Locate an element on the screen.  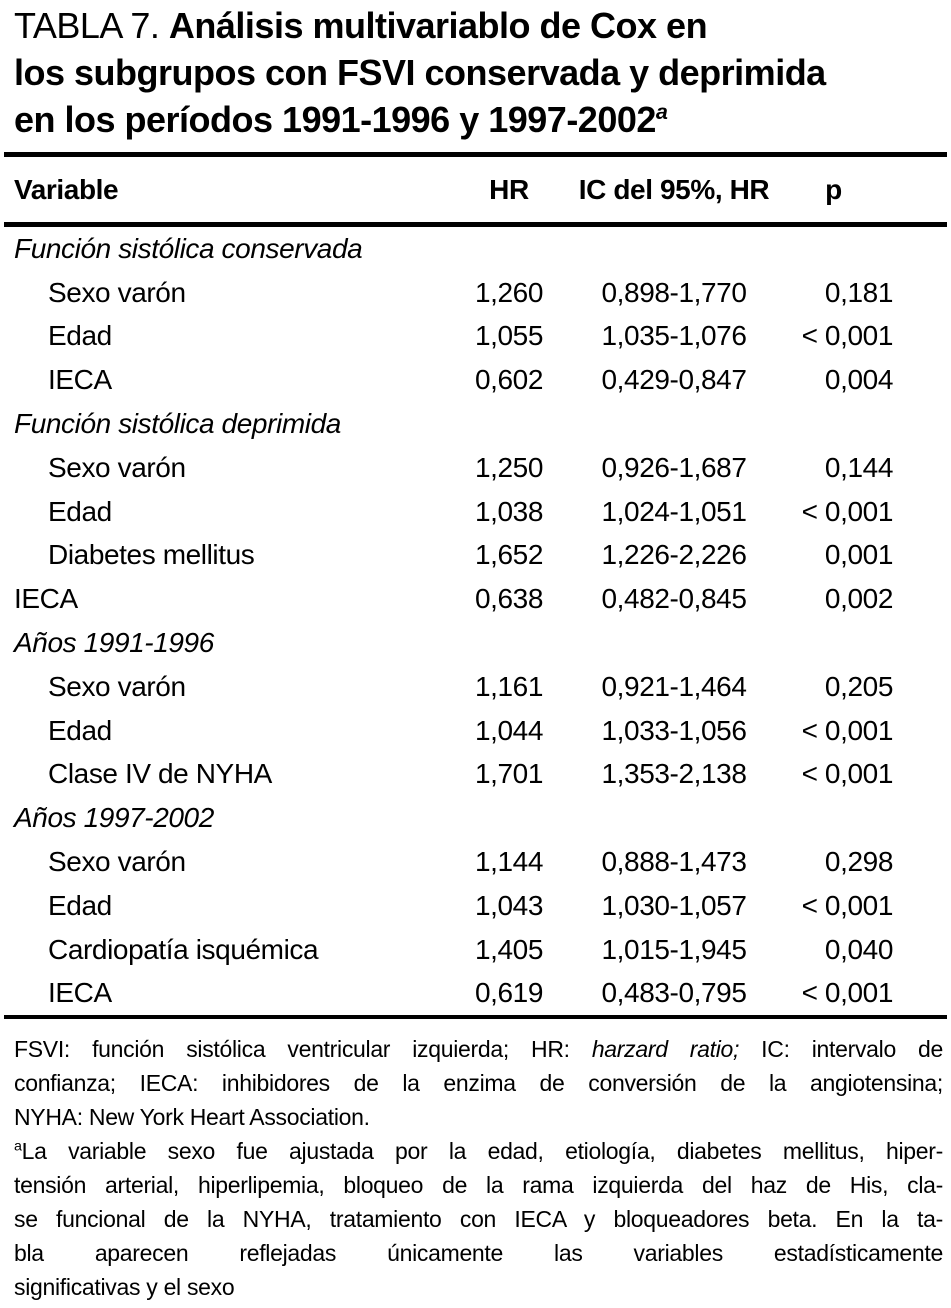
title-footnote-marker: a is located at coordinates (661, 111).